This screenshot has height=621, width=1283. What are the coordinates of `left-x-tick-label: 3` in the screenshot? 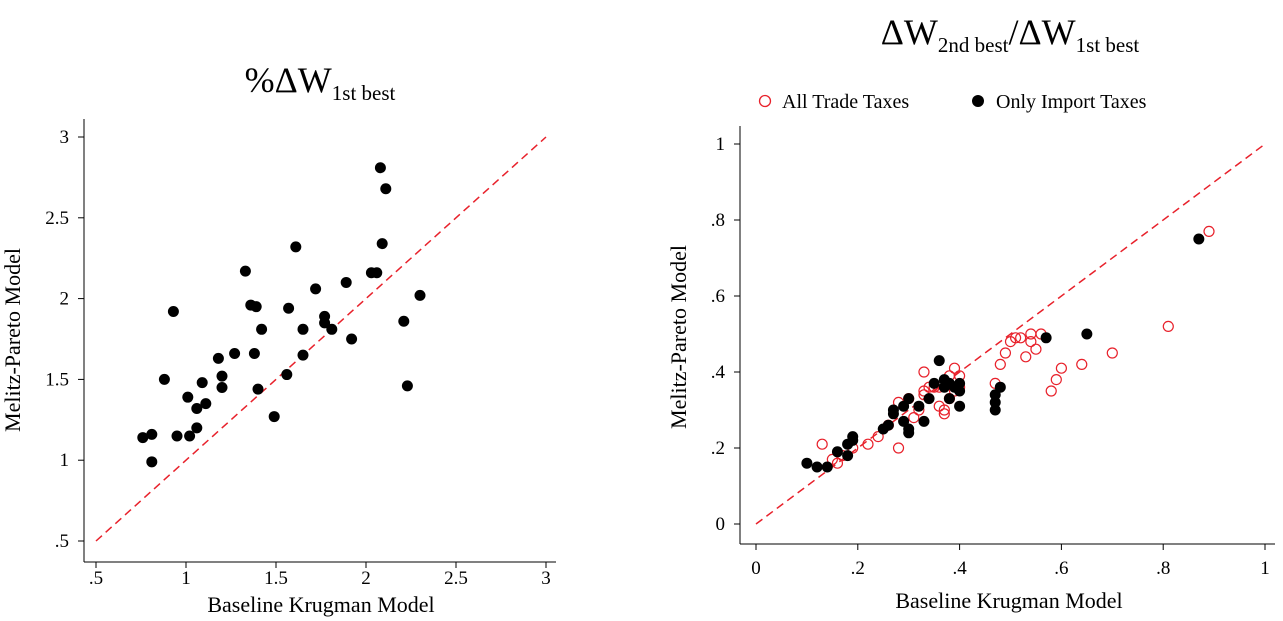 It's located at (546, 578).